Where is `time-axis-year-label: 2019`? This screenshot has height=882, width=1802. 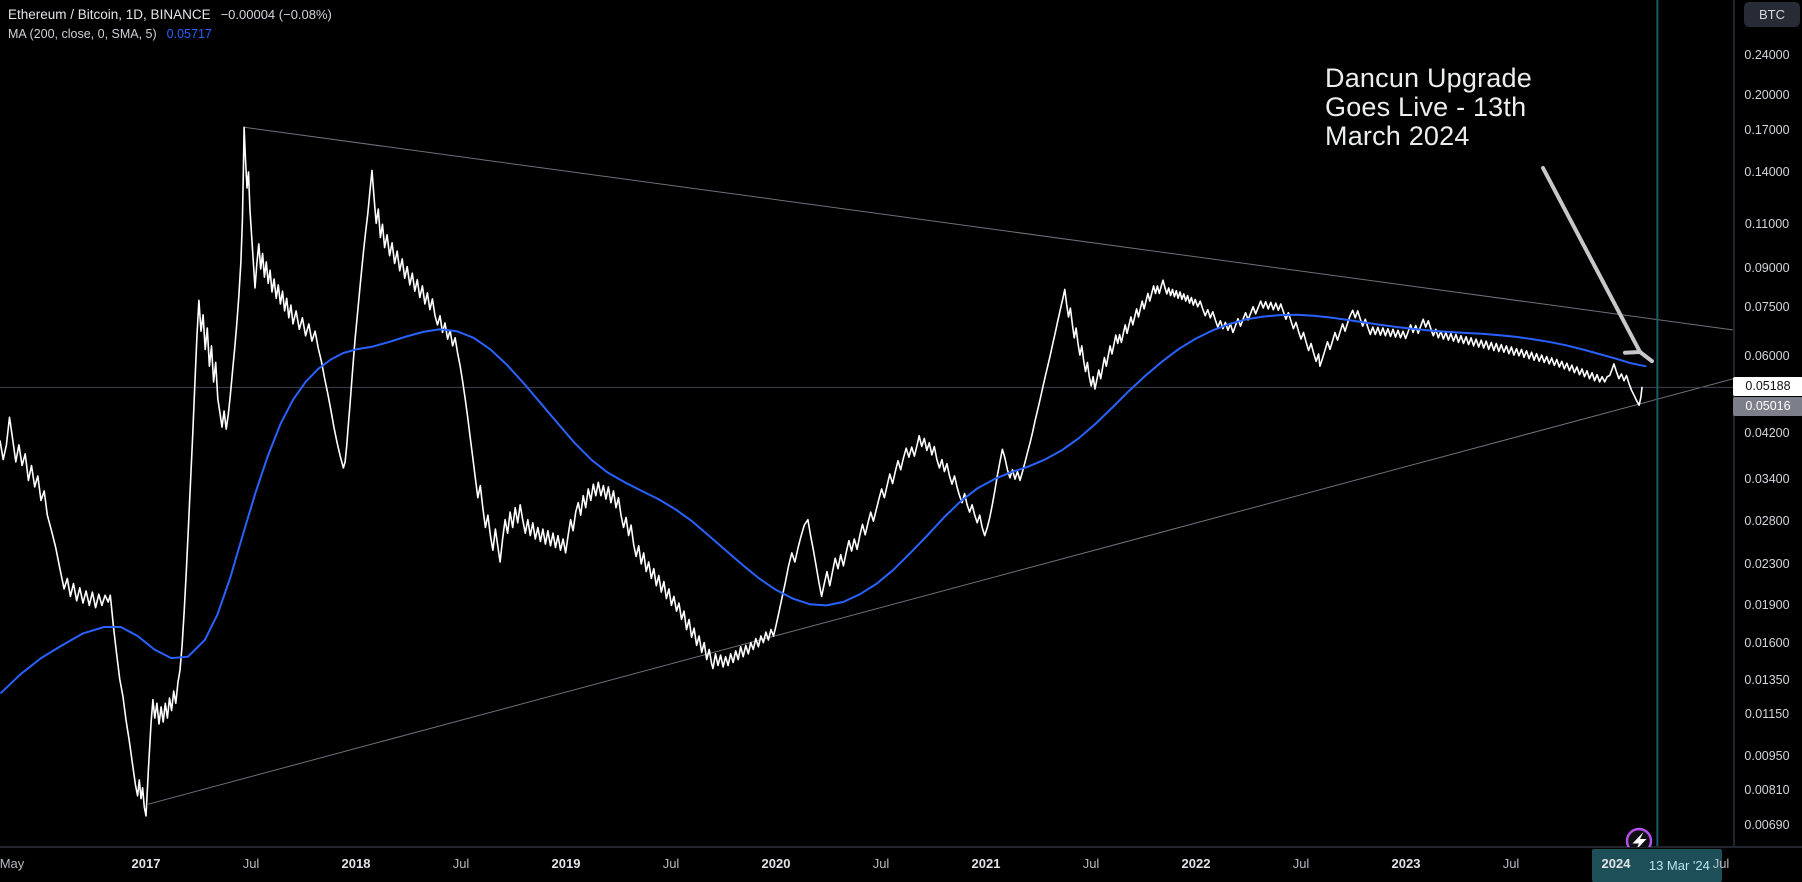
time-axis-year-label: 2019 is located at coordinates (566, 863).